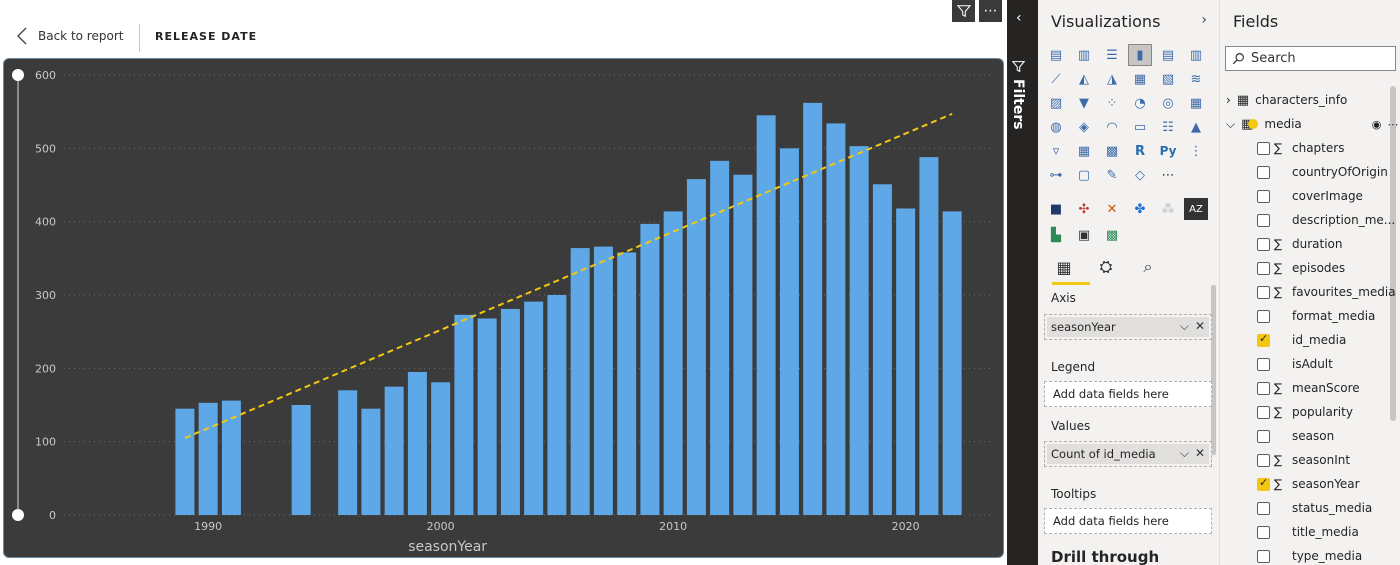 The image size is (1400, 565). What do you see at coordinates (1310, 436) in the screenshot?
I see `field-row: season` at bounding box center [1310, 436].